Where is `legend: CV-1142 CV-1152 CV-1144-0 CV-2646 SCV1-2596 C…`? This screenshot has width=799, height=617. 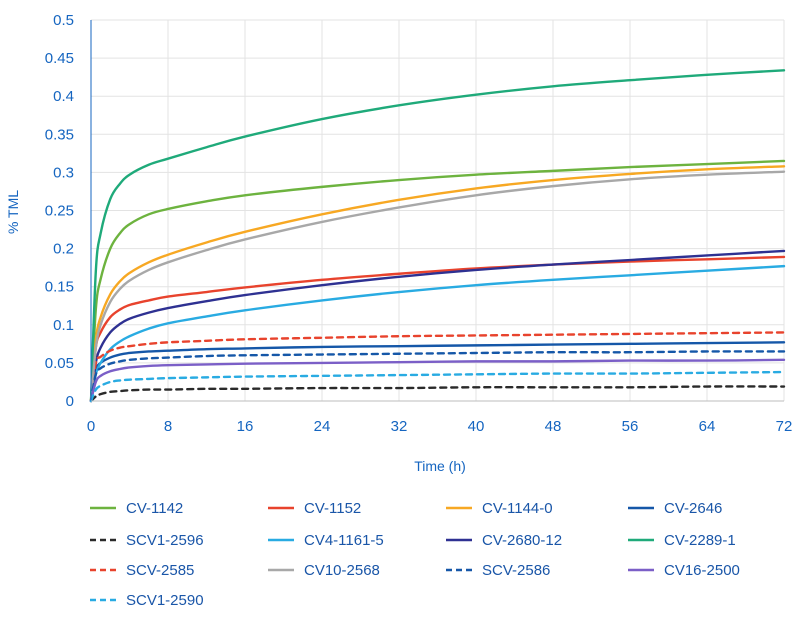
legend: CV-1142 CV-1152 CV-1144-0 CV-2646 SCV1-2596 C… is located at coordinates (415, 554).